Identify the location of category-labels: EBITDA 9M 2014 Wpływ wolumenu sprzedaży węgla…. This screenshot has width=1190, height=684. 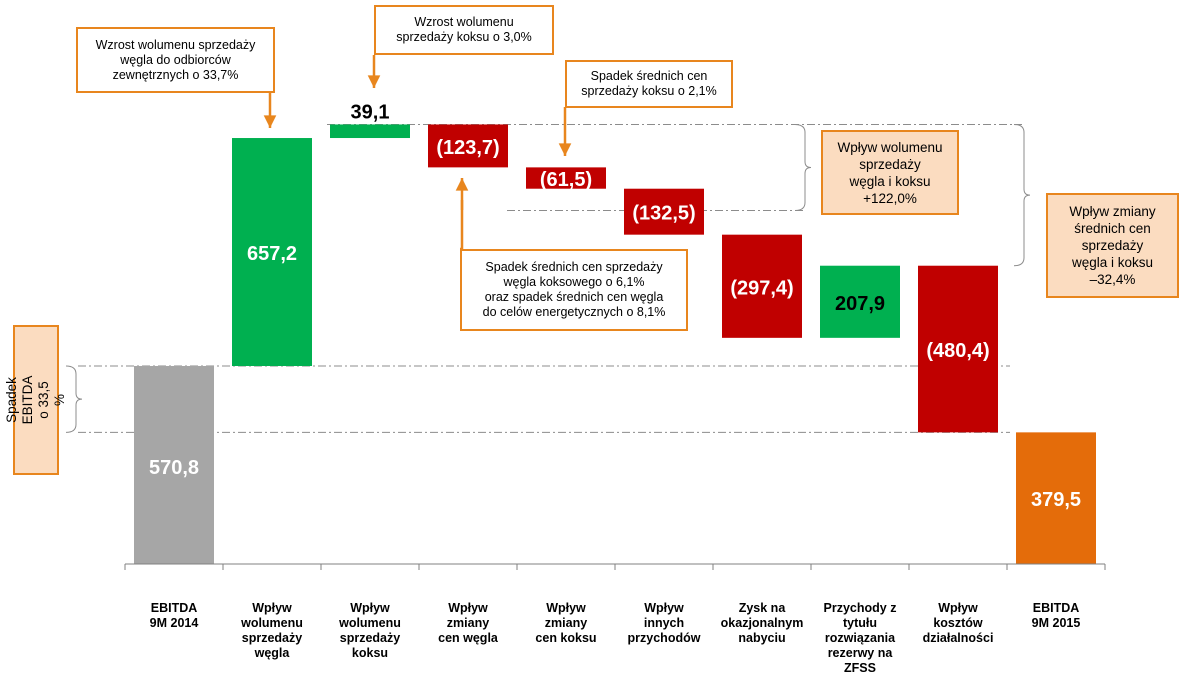
(615, 638).